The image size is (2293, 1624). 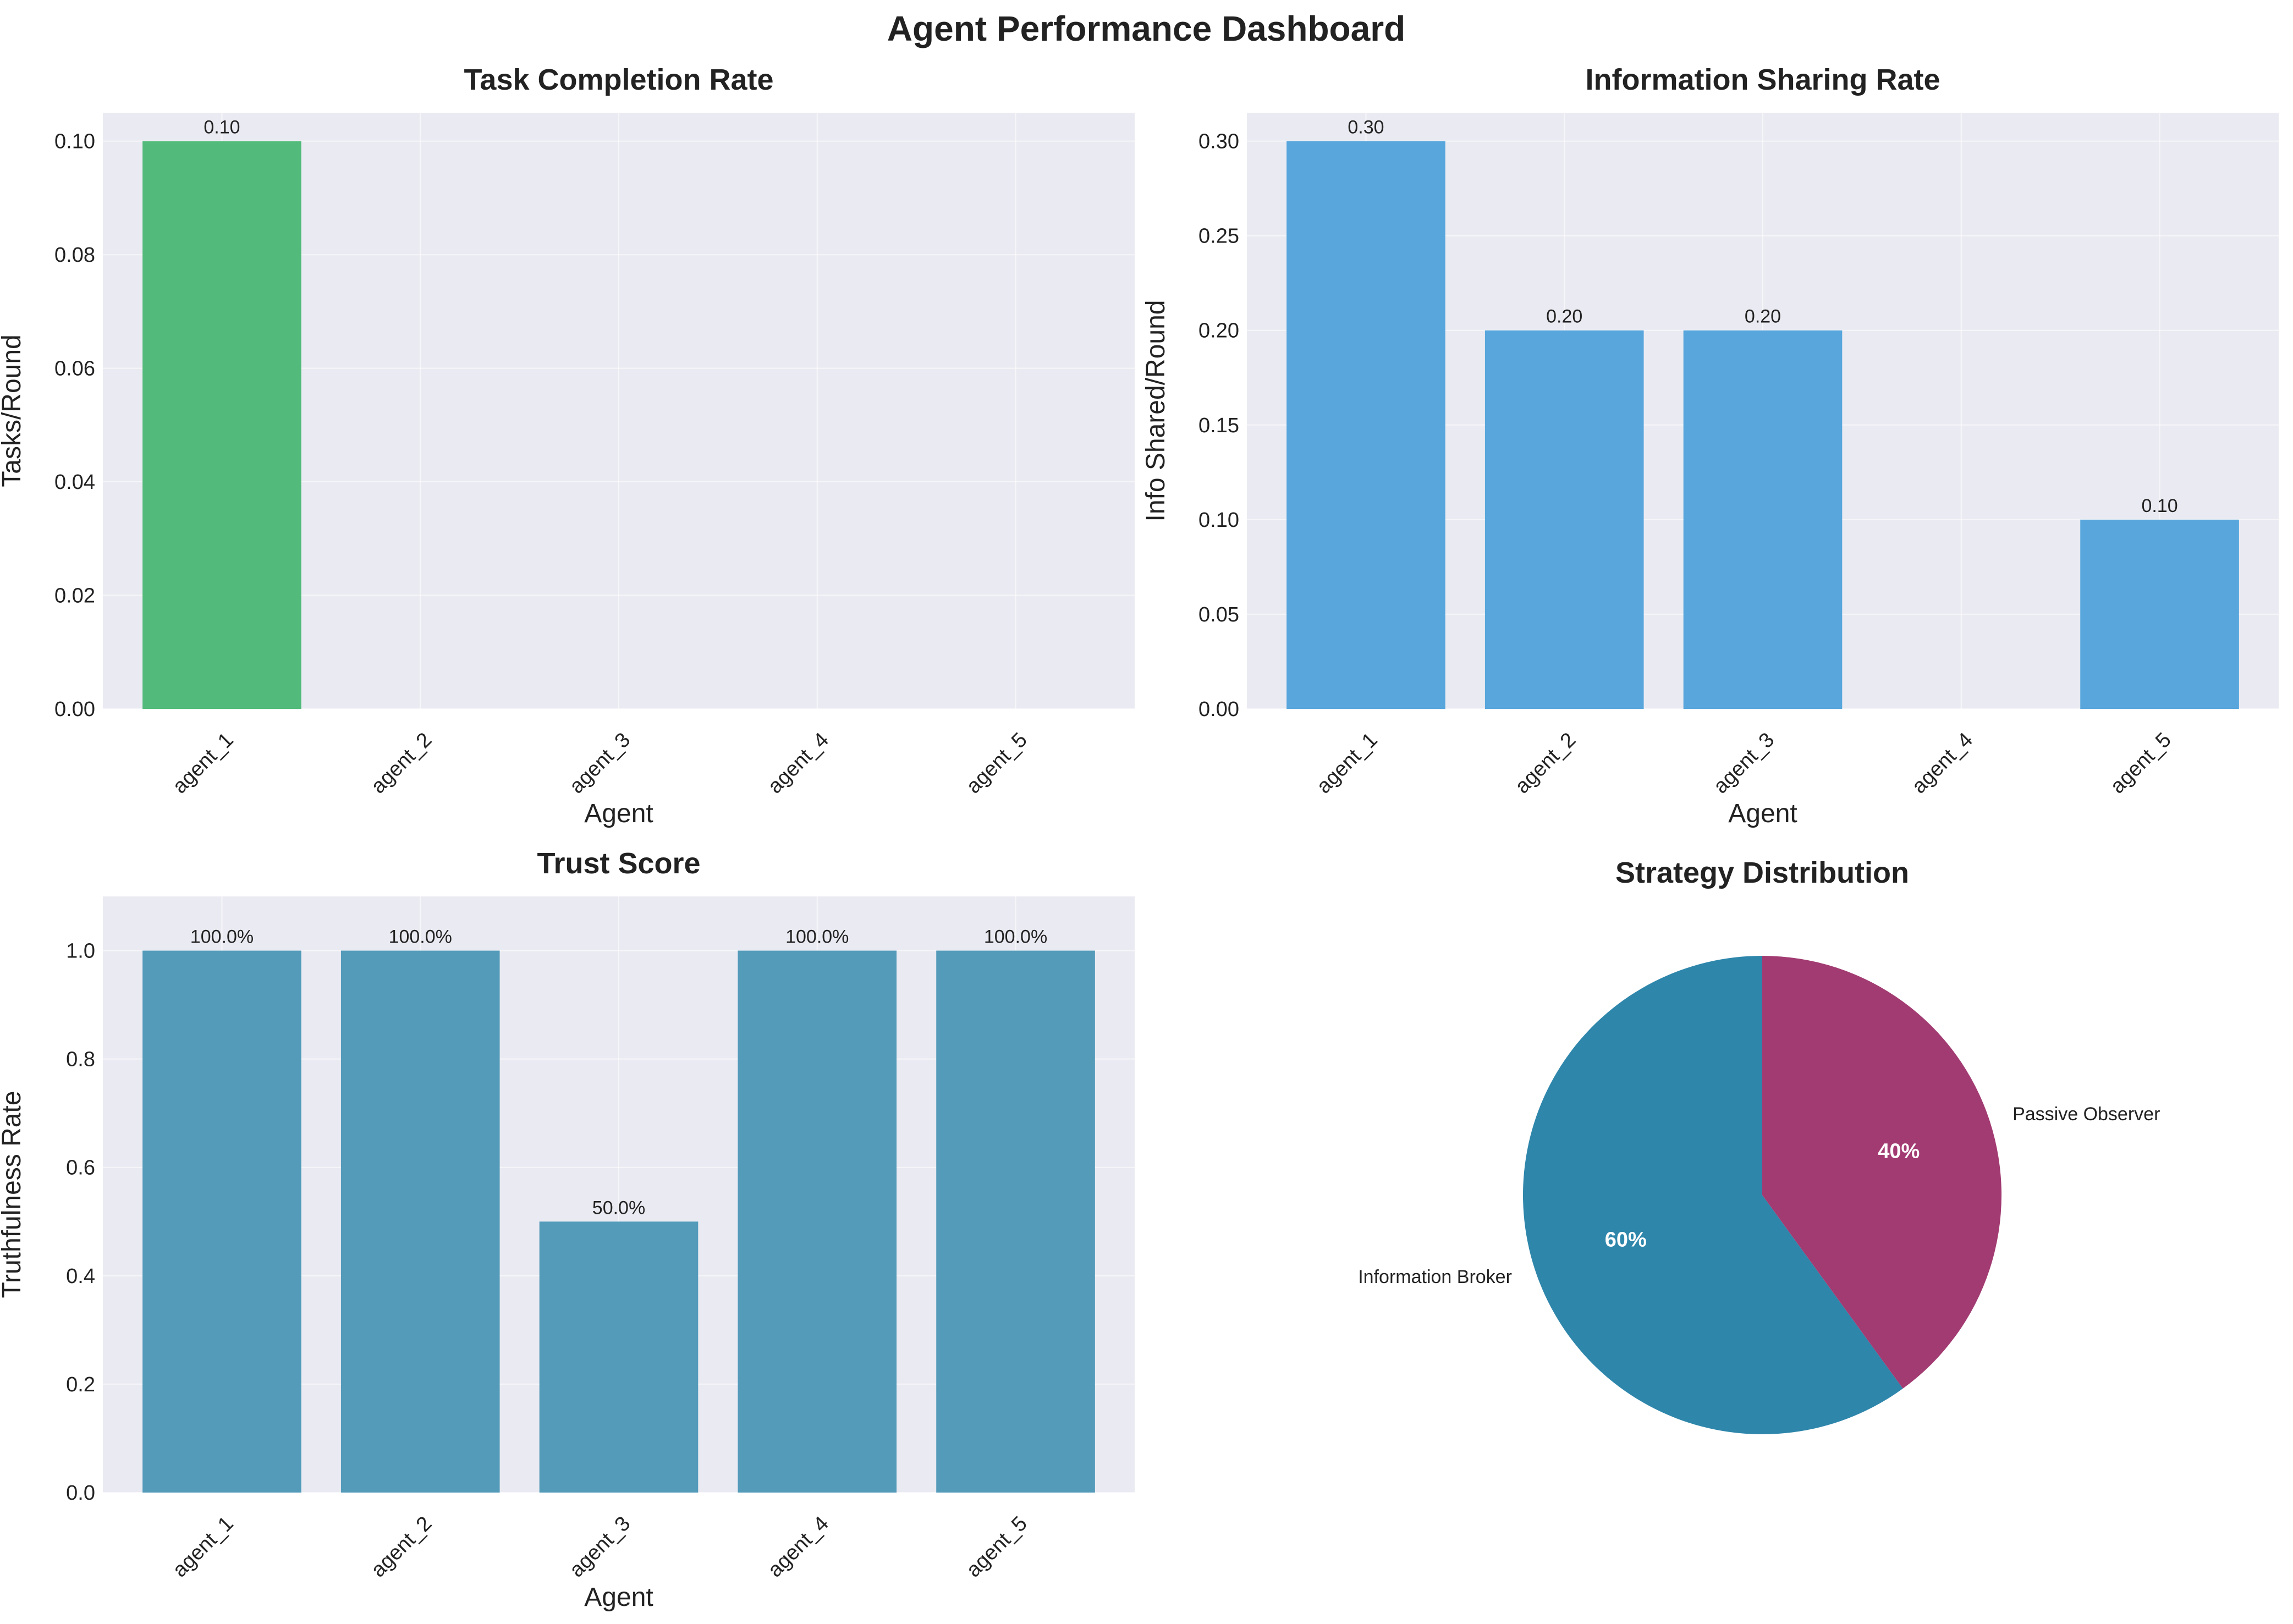 What do you see at coordinates (2086, 1114) in the screenshot?
I see `pie-slice-label: Passive Observer` at bounding box center [2086, 1114].